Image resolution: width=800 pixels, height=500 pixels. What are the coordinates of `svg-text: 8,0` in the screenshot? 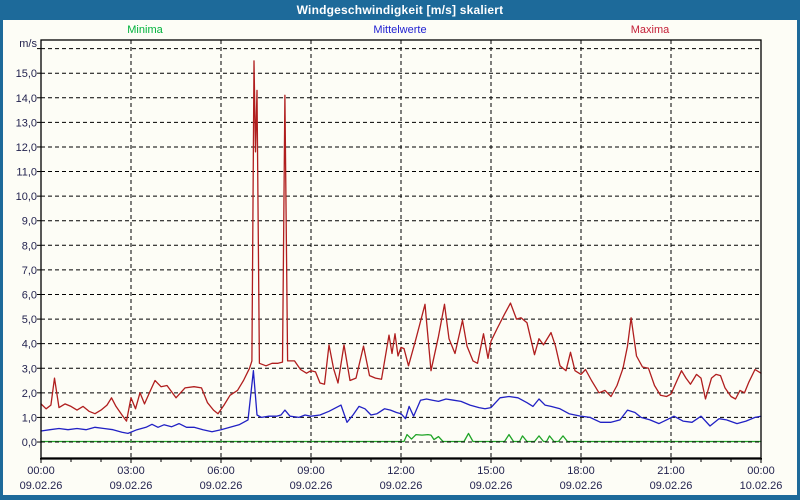 It's located at (29, 246).